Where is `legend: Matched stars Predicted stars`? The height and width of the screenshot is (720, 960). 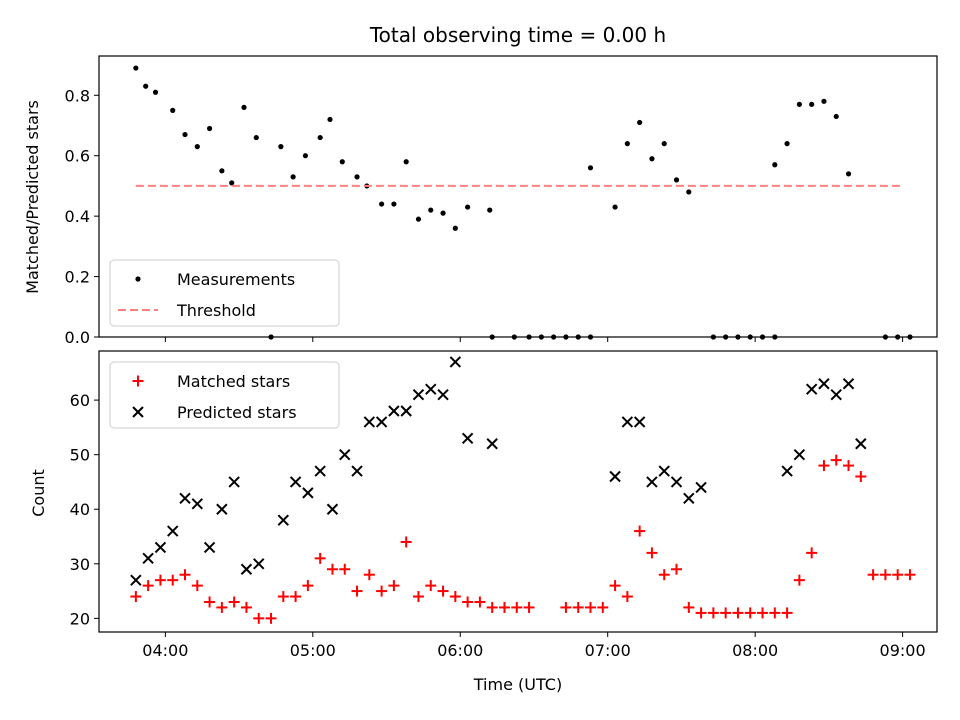 legend: Matched stars Predicted stars is located at coordinates (224, 395).